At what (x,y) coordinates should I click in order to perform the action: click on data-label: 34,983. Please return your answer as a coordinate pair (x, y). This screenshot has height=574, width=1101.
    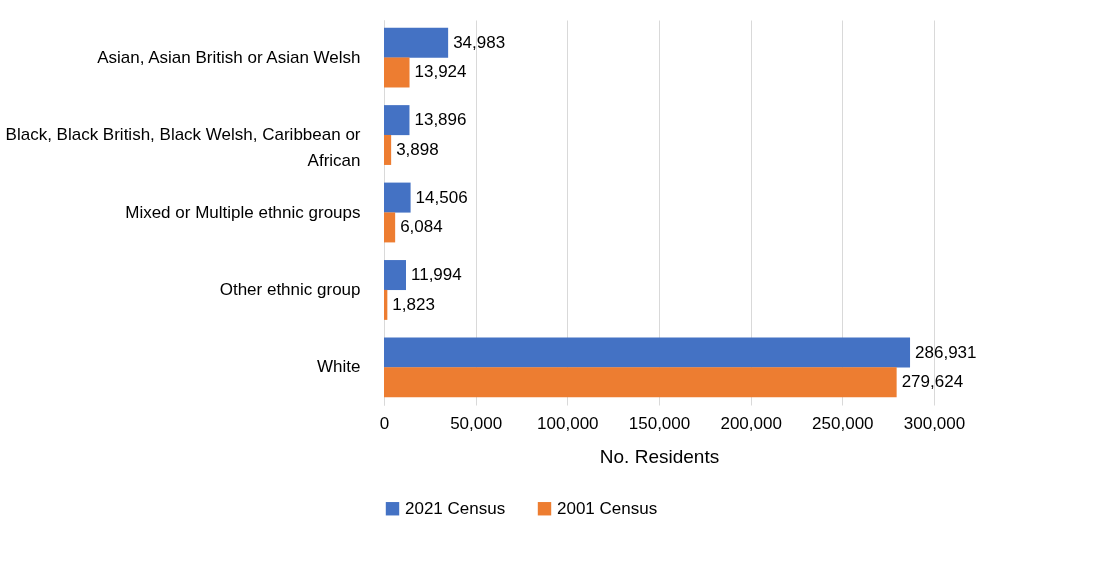
    Looking at the image, I should click on (479, 42).